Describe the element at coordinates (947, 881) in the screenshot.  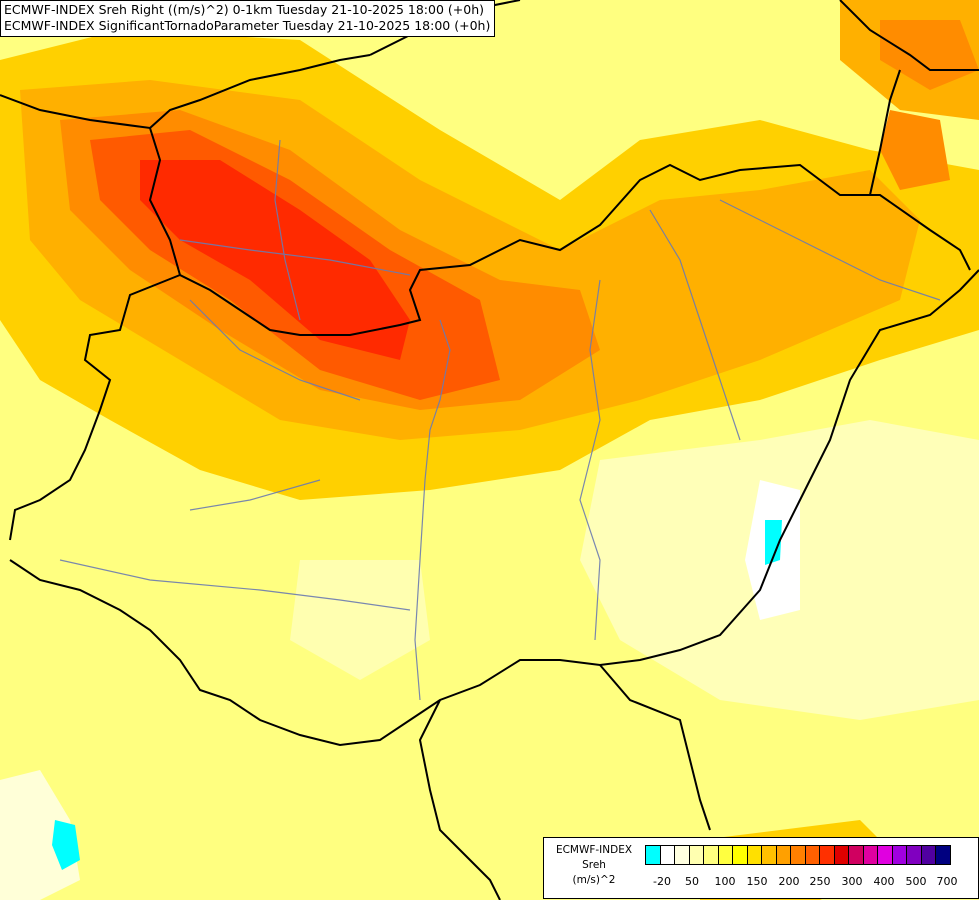
I see `legend-tick-label: 700` at that location.